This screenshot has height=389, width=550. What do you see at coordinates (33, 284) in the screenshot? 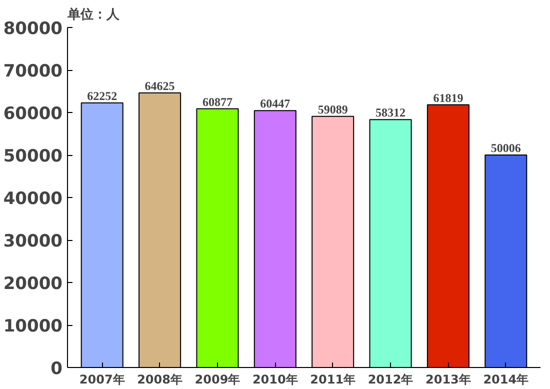
I see `y-tick-label: 20000` at bounding box center [33, 284].